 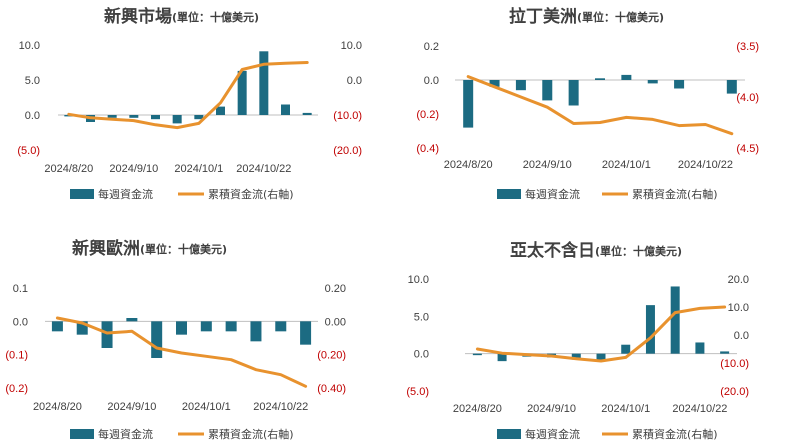 I want to click on right-axis-tick-label: (4.0), so click(x=747, y=98).